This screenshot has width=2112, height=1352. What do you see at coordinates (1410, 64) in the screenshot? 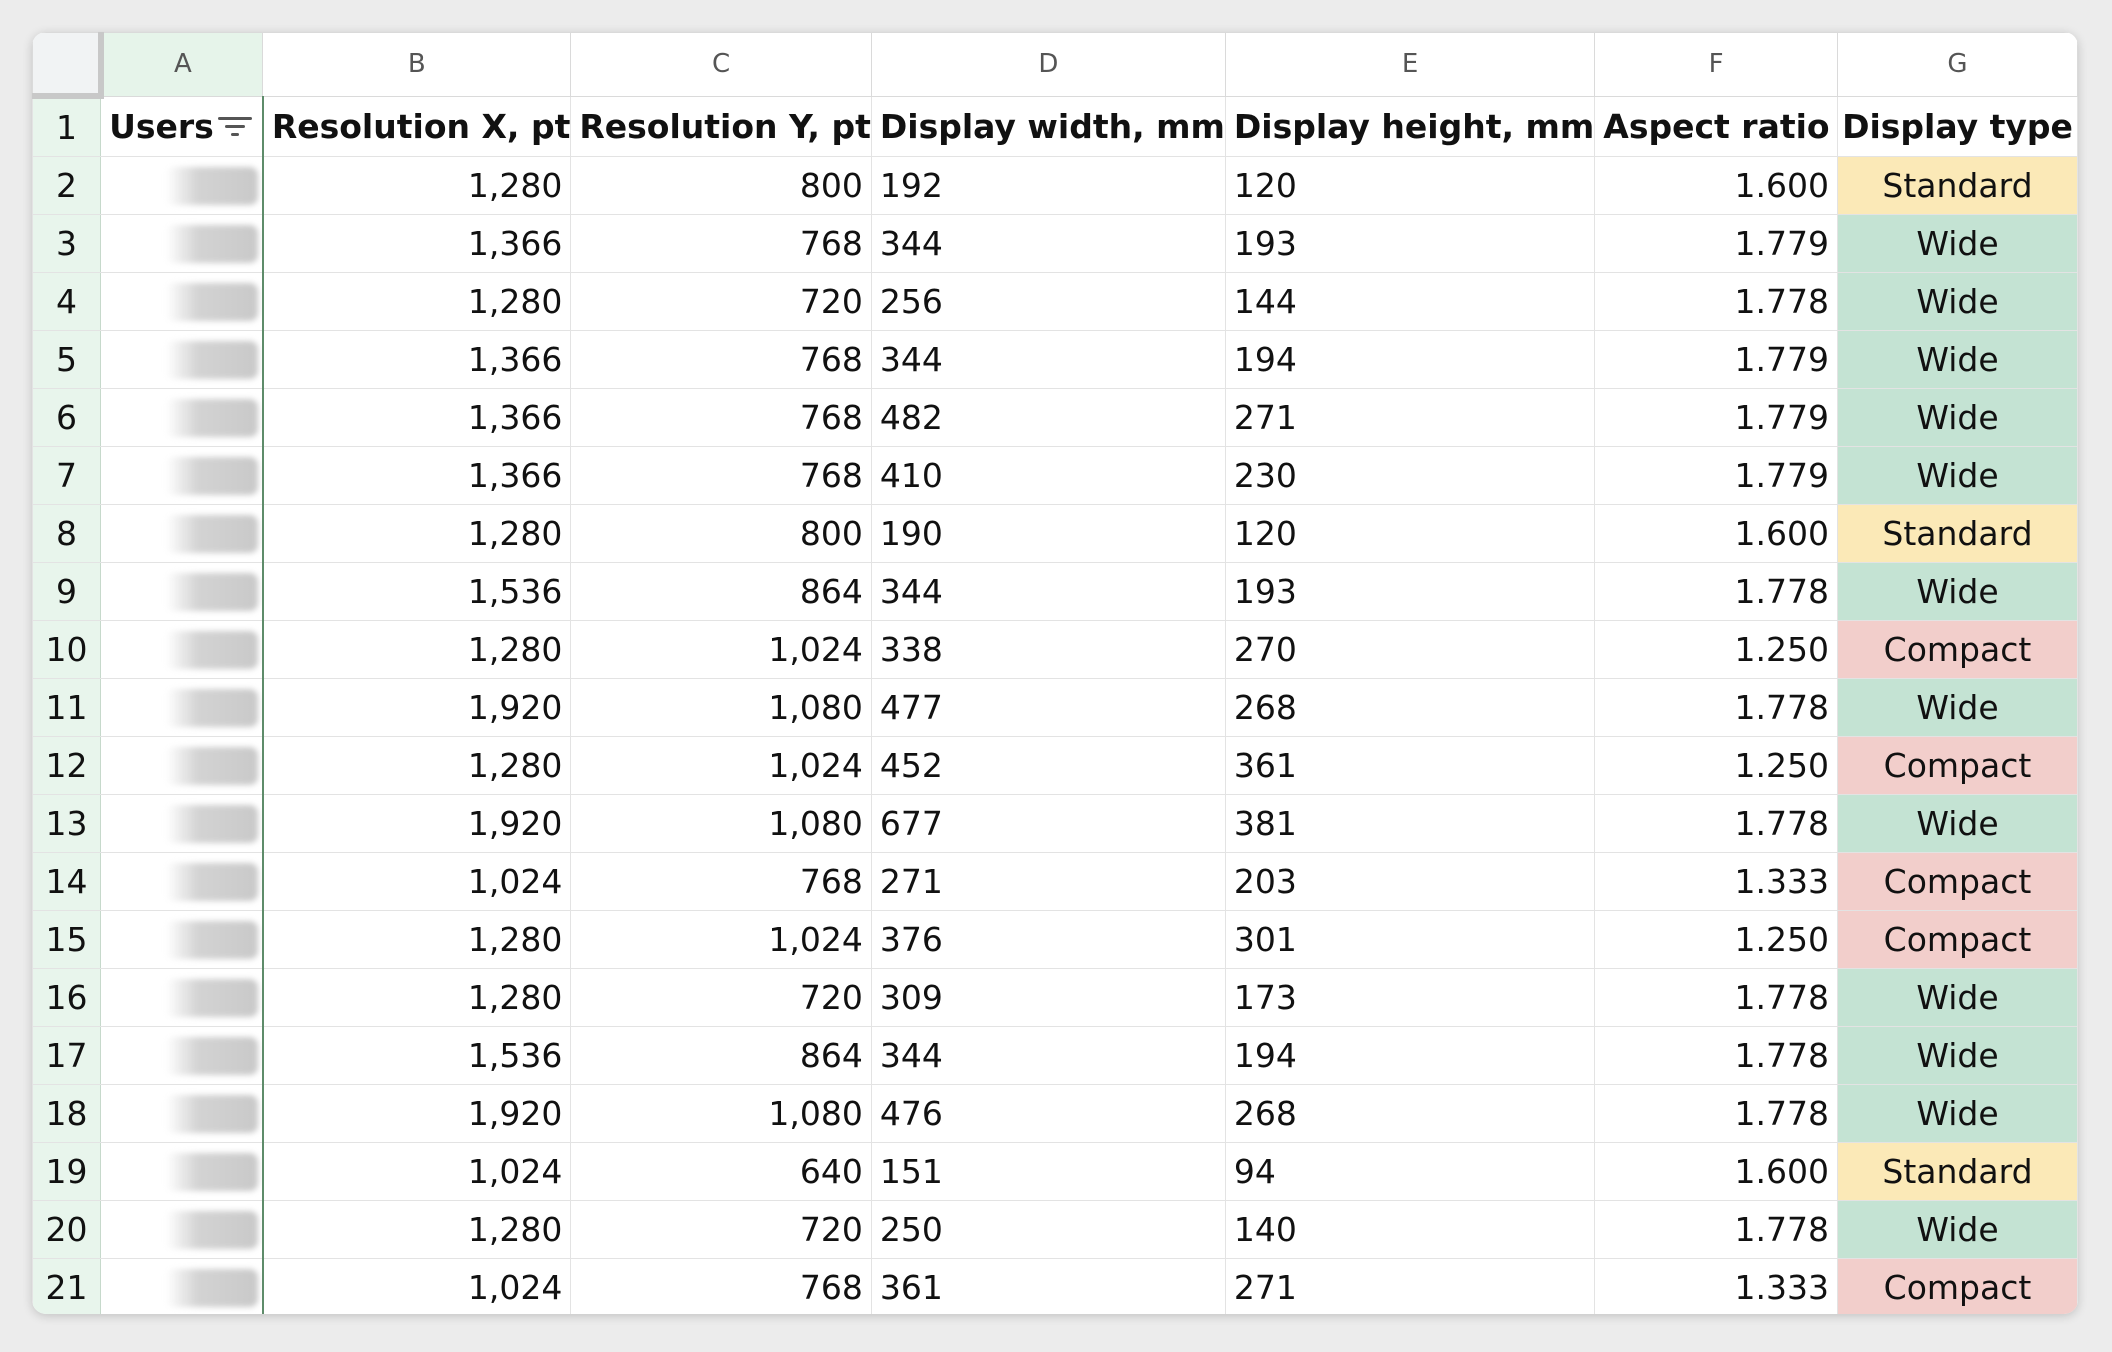
I see `column-header-e: E` at bounding box center [1410, 64].